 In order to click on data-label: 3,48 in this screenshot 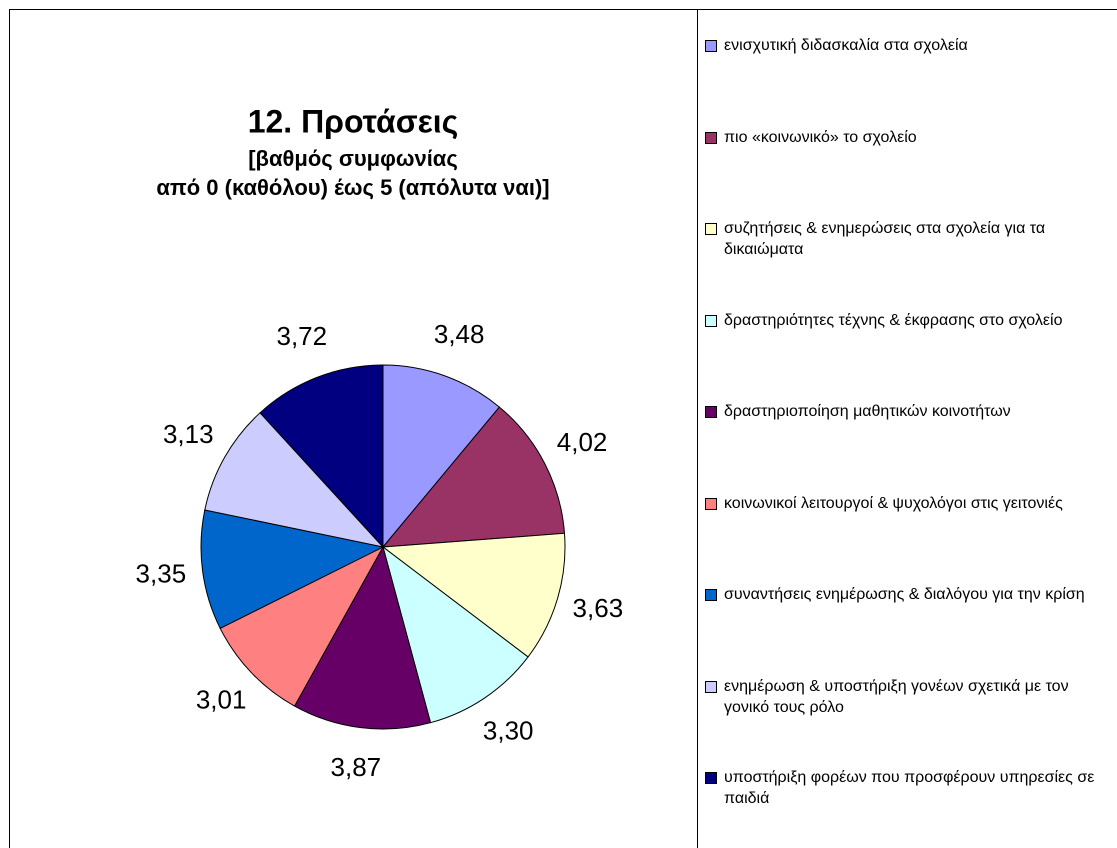, I will do `click(459, 334)`.